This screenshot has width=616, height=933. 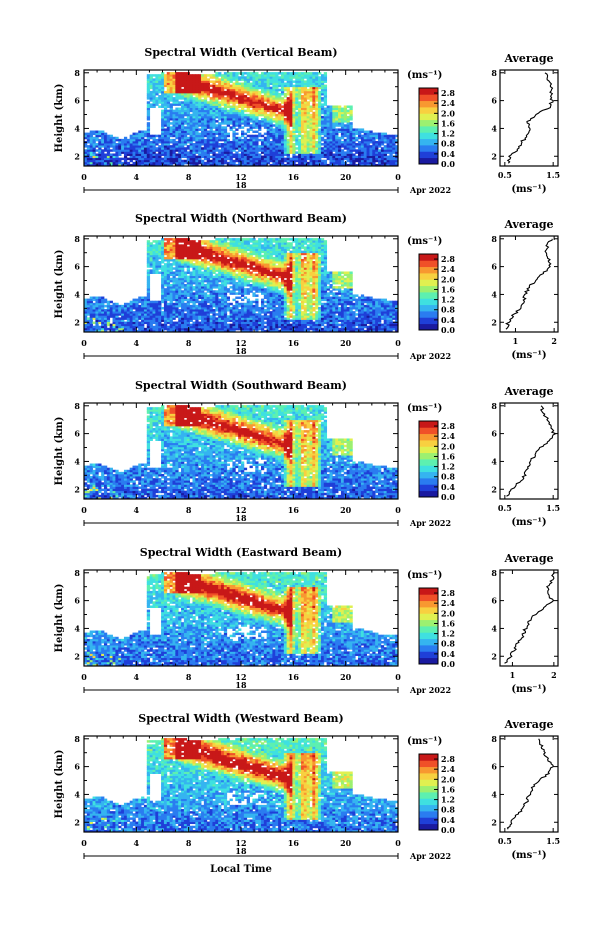 What do you see at coordinates (294, 177) in the screenshot?
I see `x-tick-label: 16` at bounding box center [294, 177].